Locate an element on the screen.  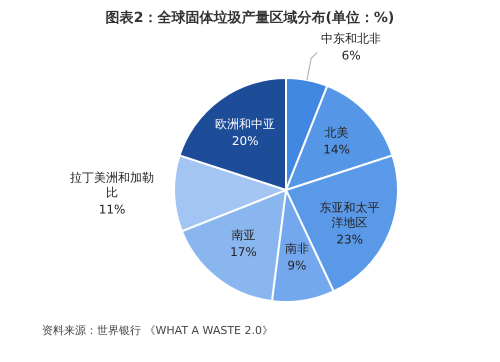
data-label: 14% is located at coordinates (336, 149).